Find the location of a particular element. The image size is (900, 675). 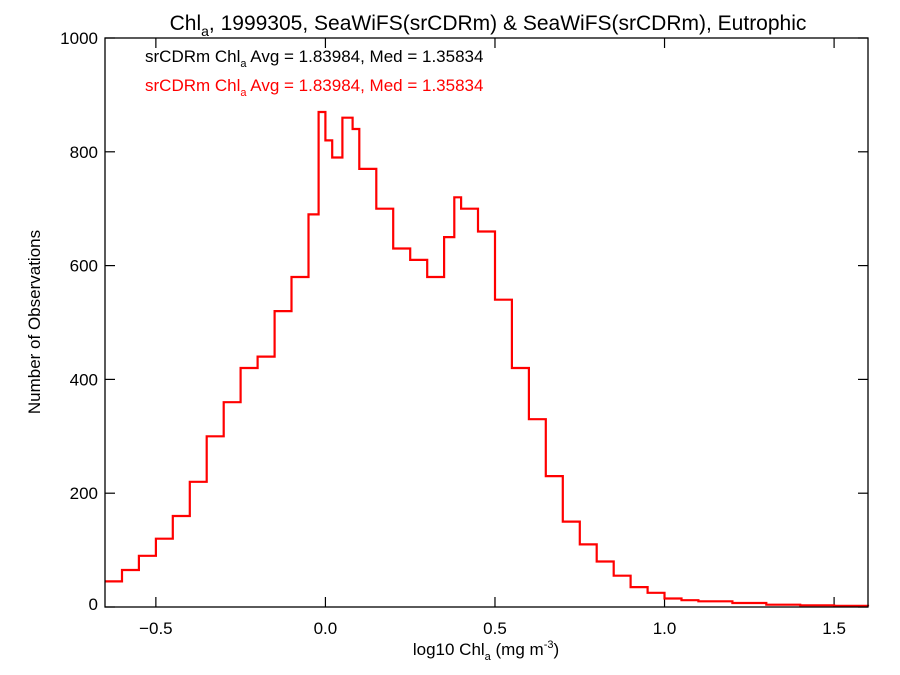

x-axis-label-subscript: a is located at coordinates (488, 657).